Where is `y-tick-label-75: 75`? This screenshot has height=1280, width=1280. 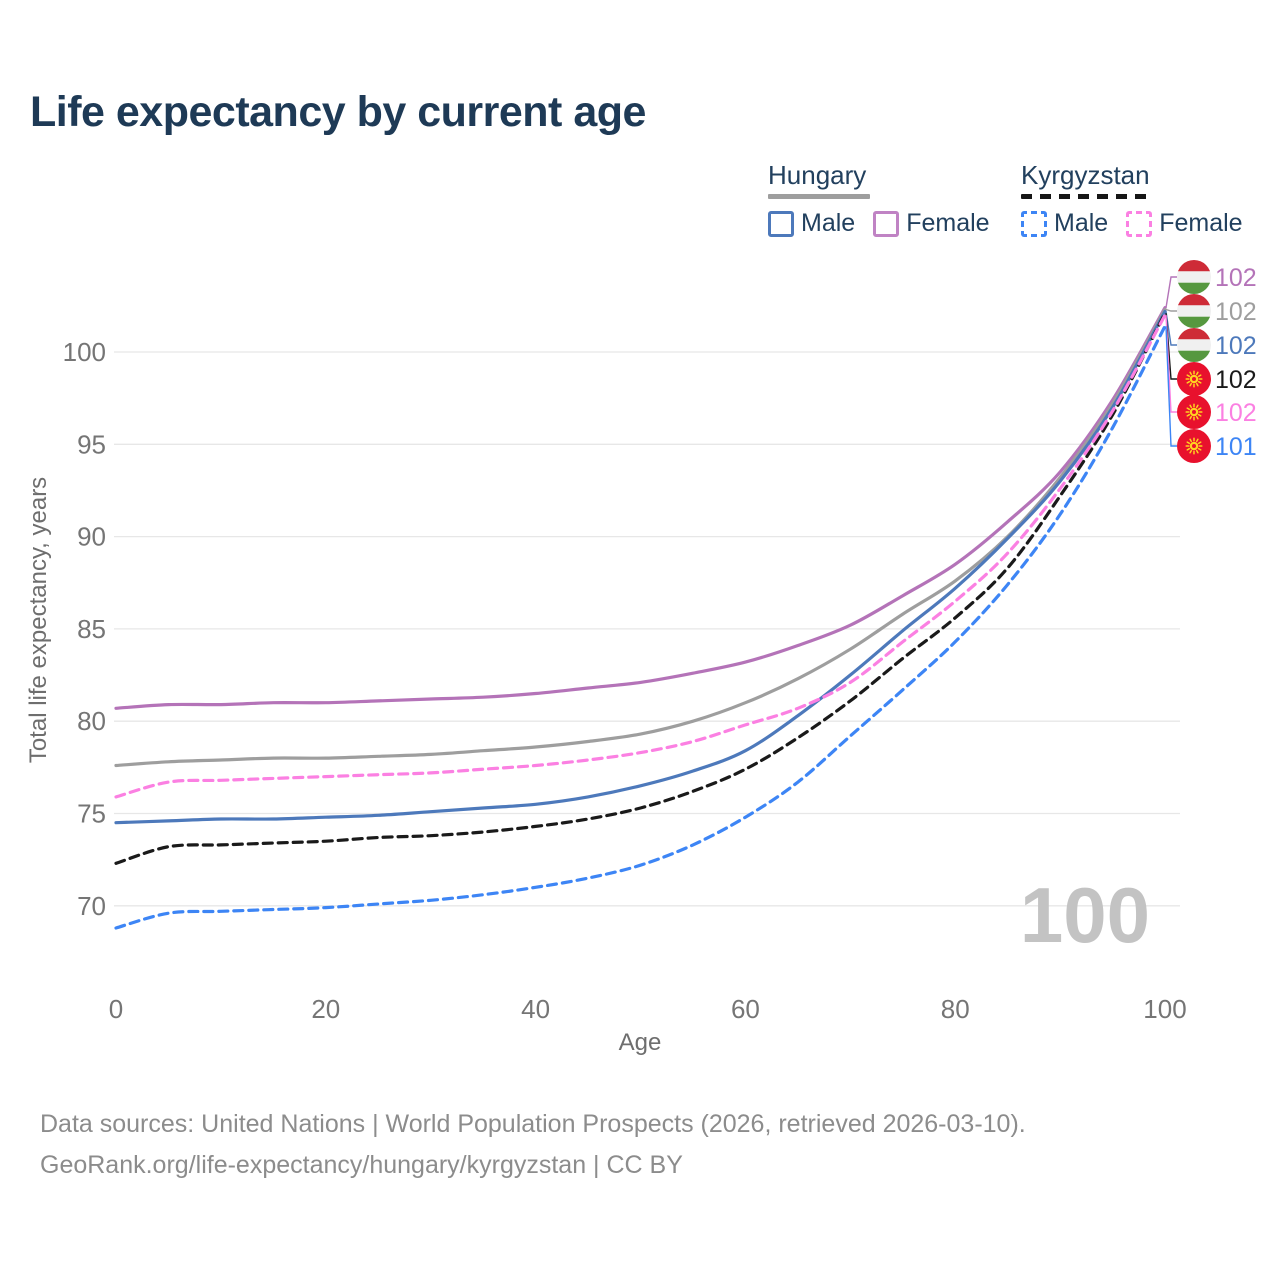
y-tick-label-75: 75 is located at coordinates (91, 814).